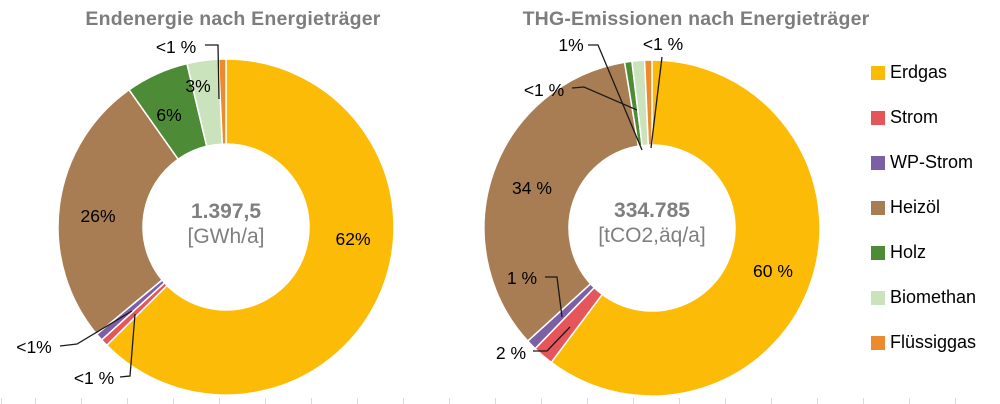  I want to click on slice-percentage-label-biomethan: 1%, so click(570, 45).